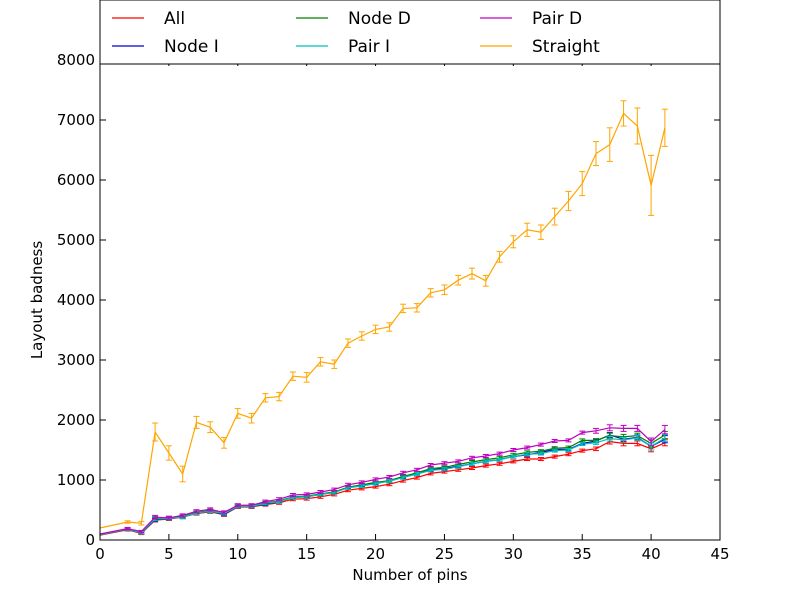 Image resolution: width=800 pixels, height=600 pixels. What do you see at coordinates (76, 420) in the screenshot?
I see `y-tick-label: 2000` at bounding box center [76, 420].